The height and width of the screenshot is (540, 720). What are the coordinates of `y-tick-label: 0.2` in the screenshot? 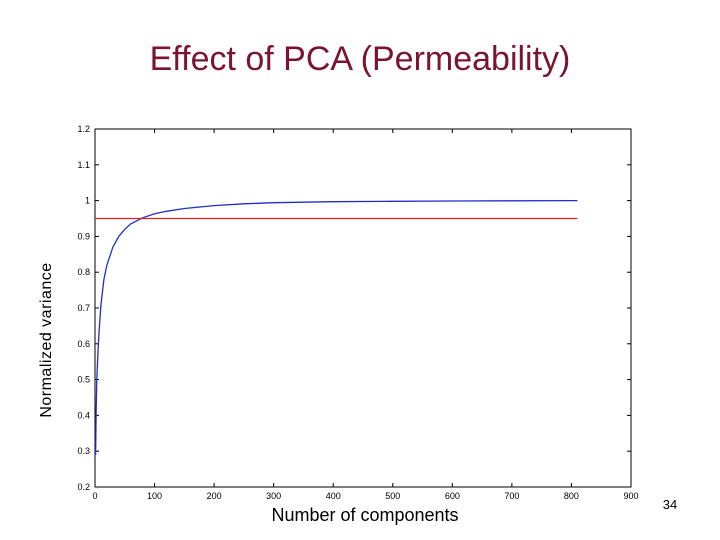 It's located at (83, 487).